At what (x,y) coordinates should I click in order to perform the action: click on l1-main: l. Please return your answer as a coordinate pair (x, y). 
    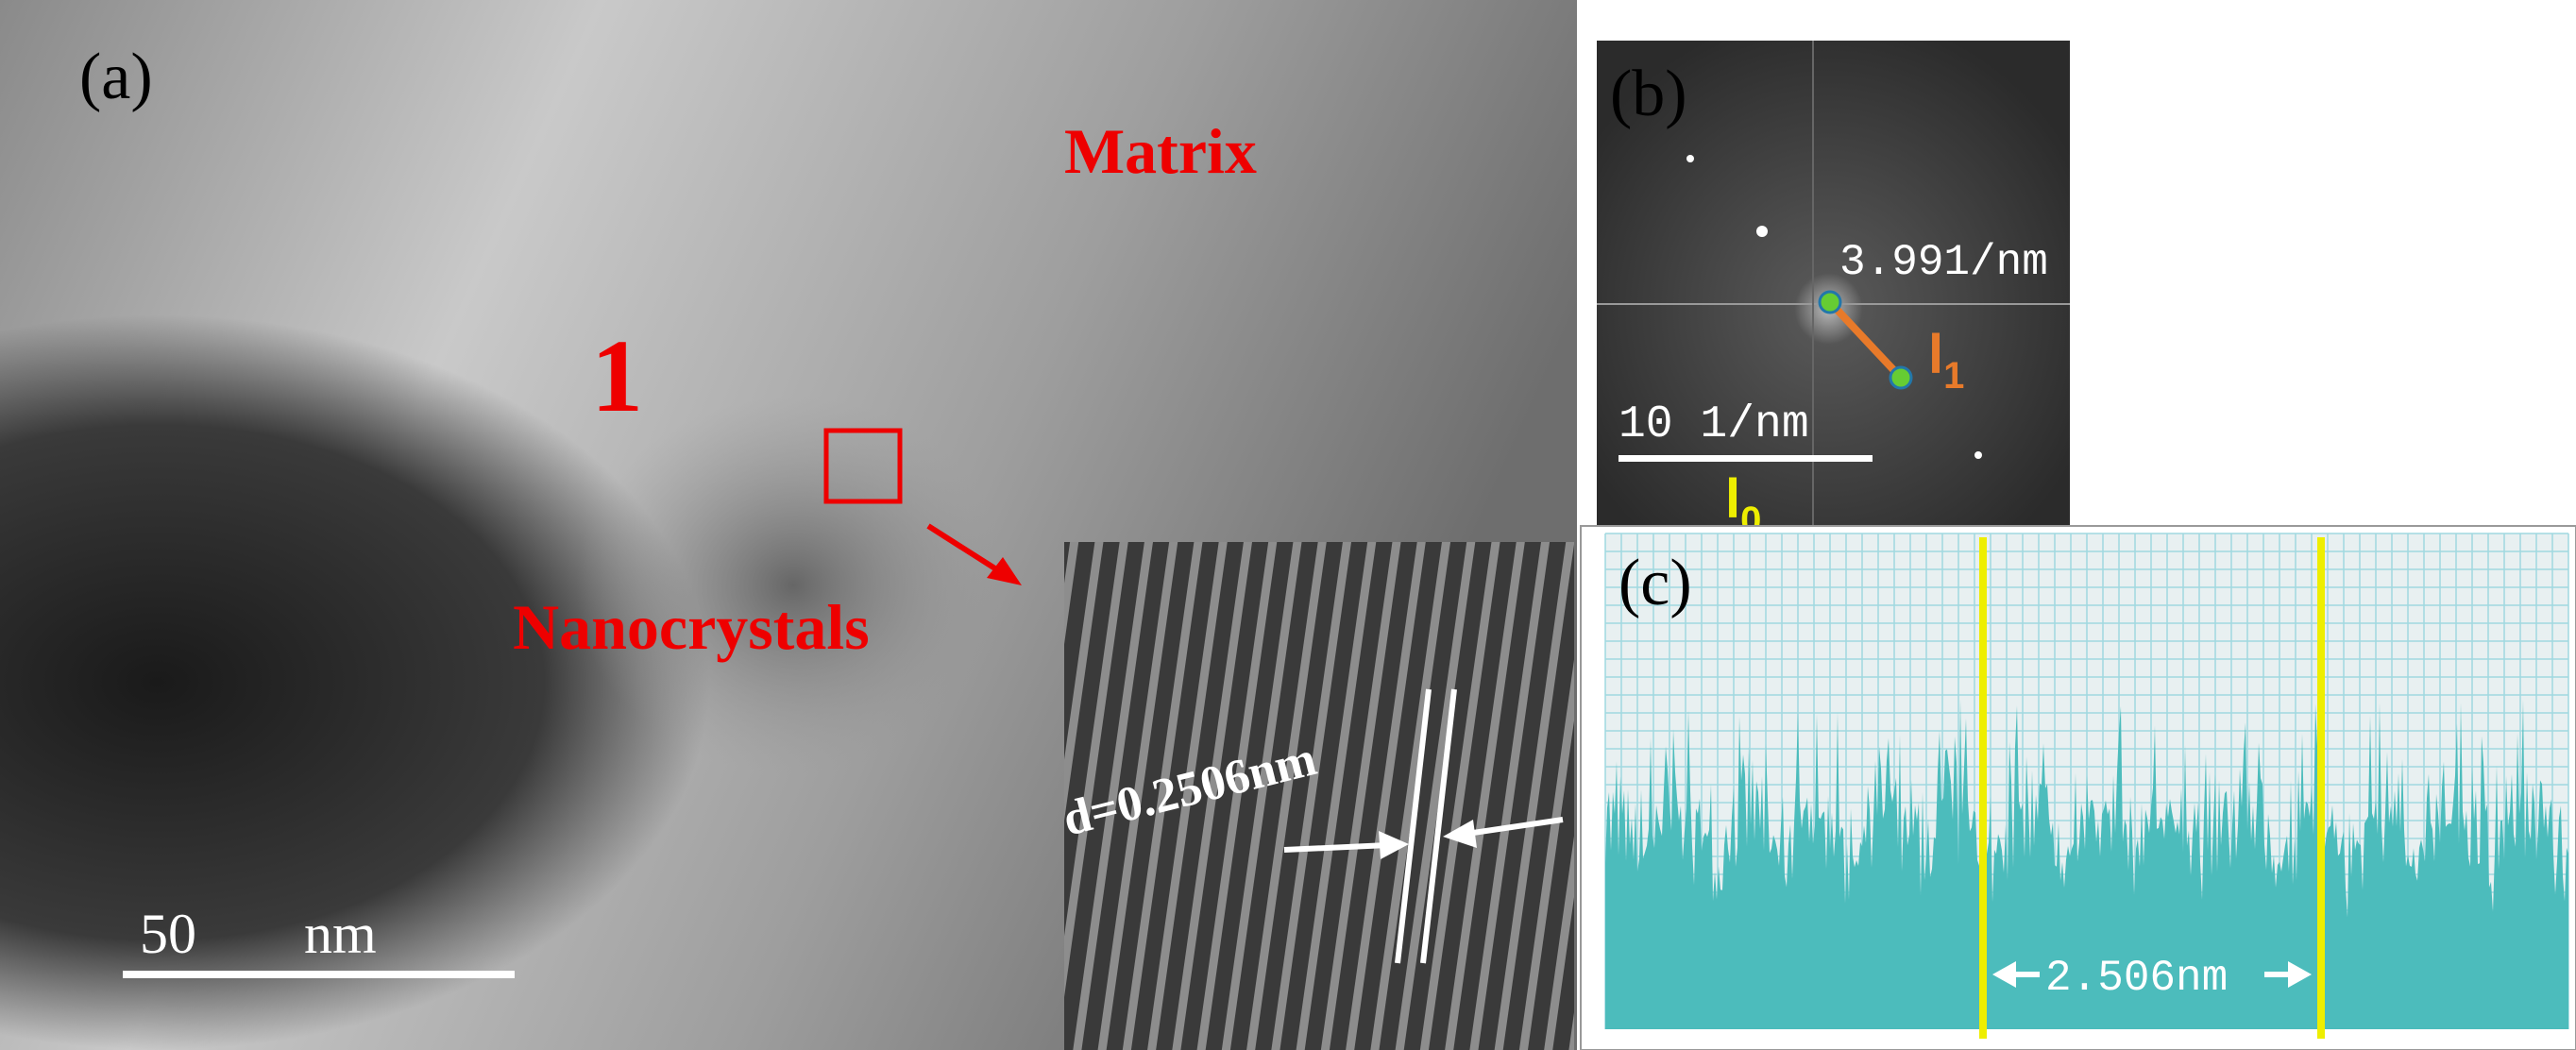
    Looking at the image, I should click on (1936, 354).